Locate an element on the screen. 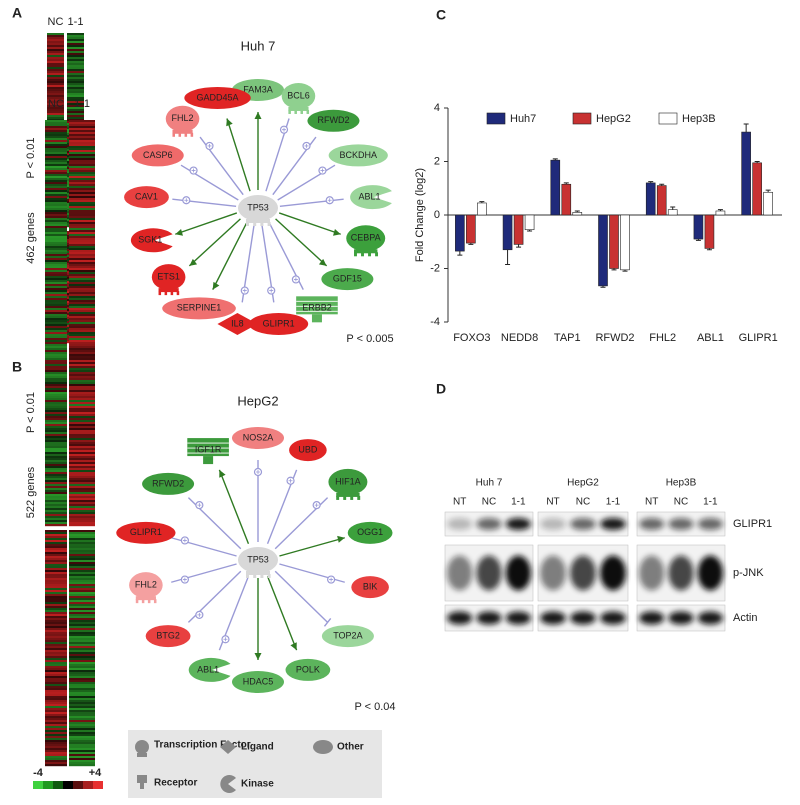  column-label: NC is located at coordinates (56, 104).